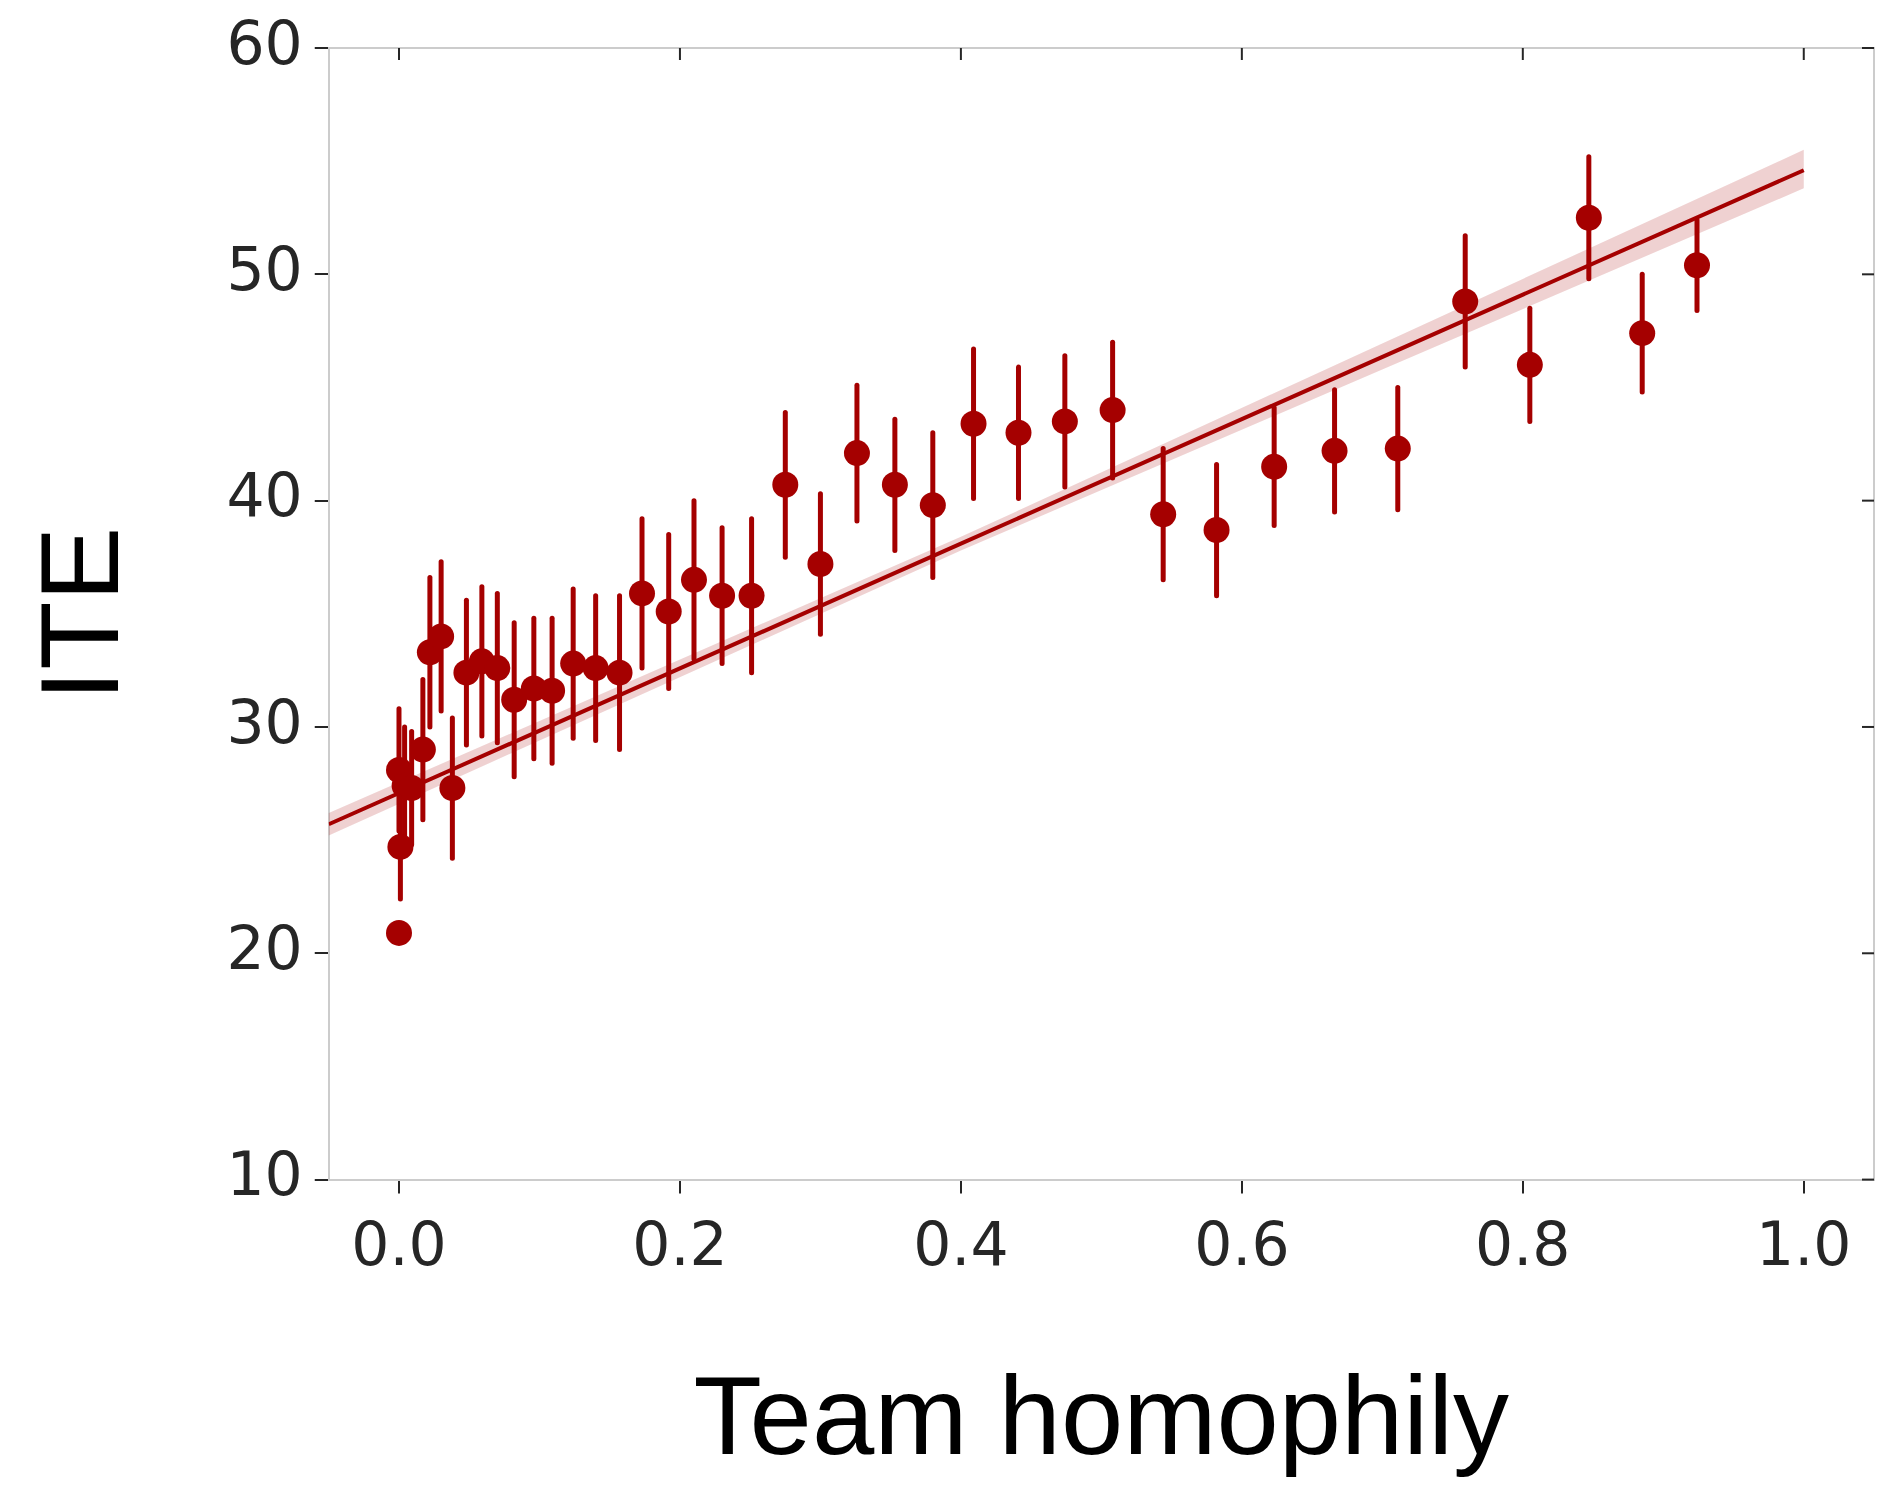 This screenshot has height=1510, width=1902. What do you see at coordinates (264, 42) in the screenshot?
I see `y-tick-label: 60` at bounding box center [264, 42].